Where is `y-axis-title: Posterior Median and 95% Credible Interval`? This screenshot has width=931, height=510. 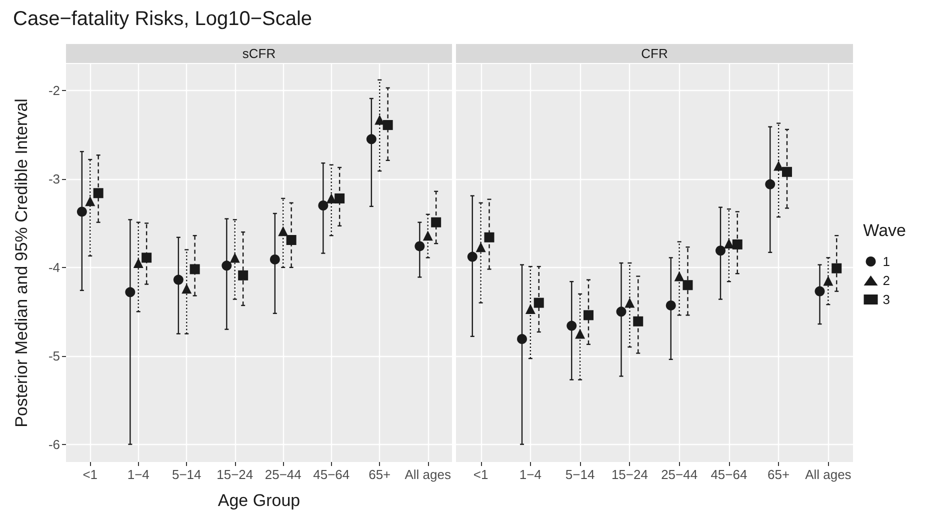
y-axis-title: Posterior Median and 95% Credible Interval is located at coordinates (21, 263).